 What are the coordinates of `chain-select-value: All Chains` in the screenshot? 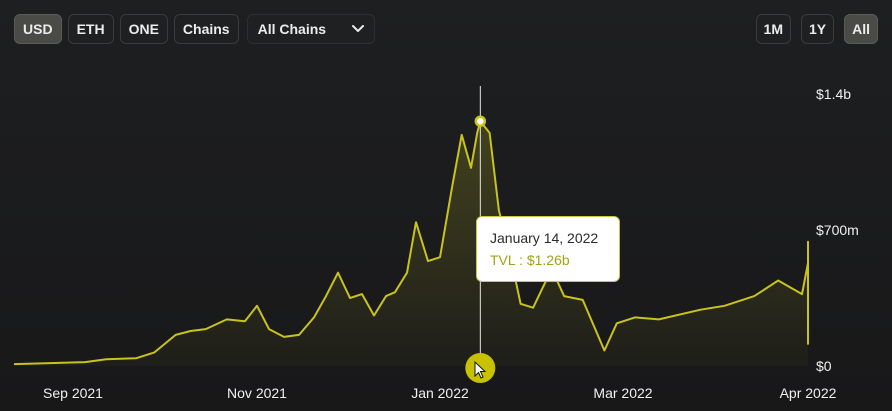 It's located at (292, 29).